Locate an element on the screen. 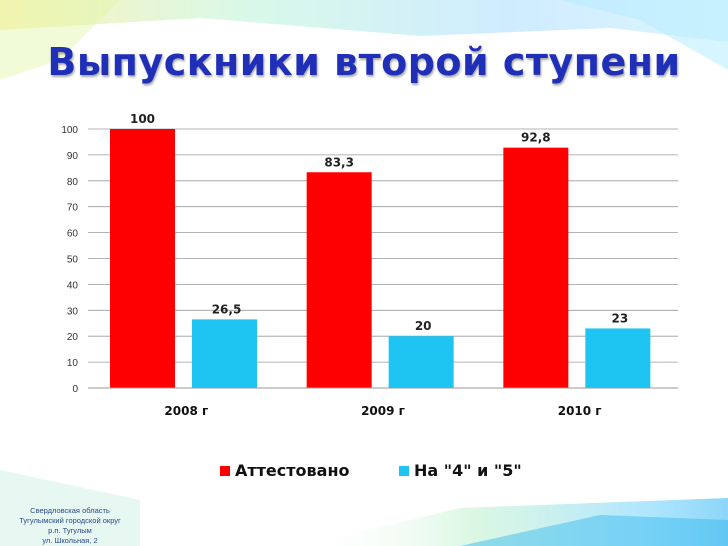 Image resolution: width=728 pixels, height=546 pixels. data-label: 20 is located at coordinates (423, 326).